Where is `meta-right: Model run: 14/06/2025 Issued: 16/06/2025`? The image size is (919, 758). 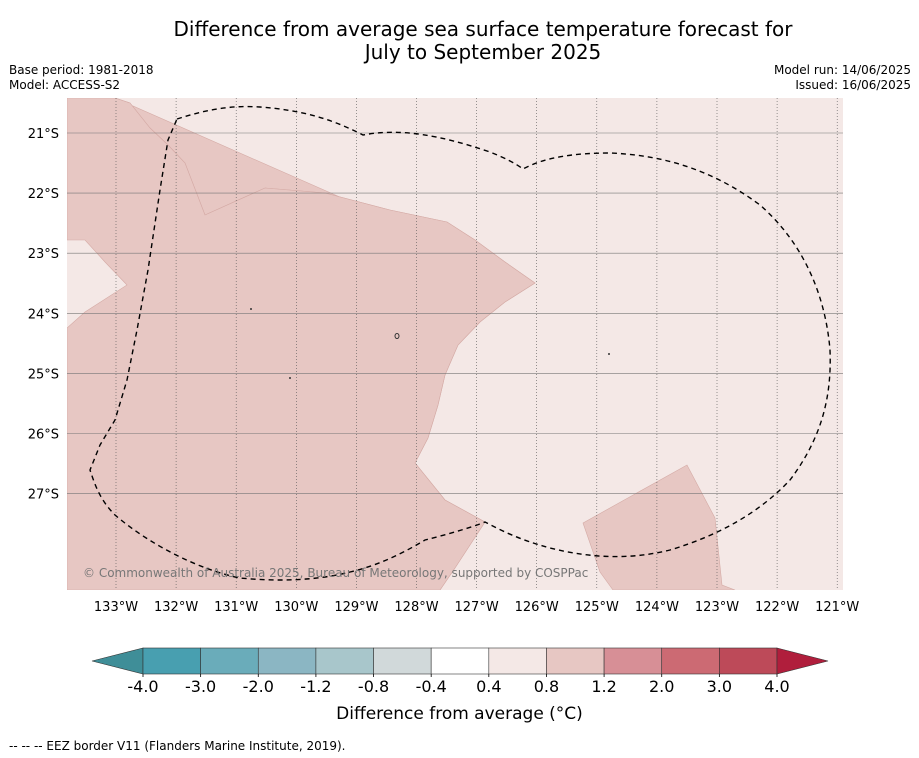 meta-right: Model run: 14/06/2025 Issued: 16/06/2025 is located at coordinates (842, 78).